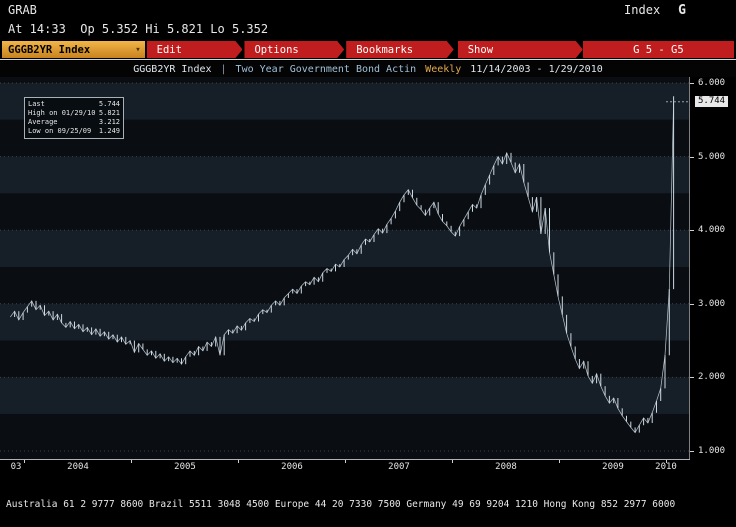 Image resolution: width=736 pixels, height=527 pixels. What do you see at coordinates (78, 467) in the screenshot?
I see `x-axis-label: 2004` at bounding box center [78, 467].